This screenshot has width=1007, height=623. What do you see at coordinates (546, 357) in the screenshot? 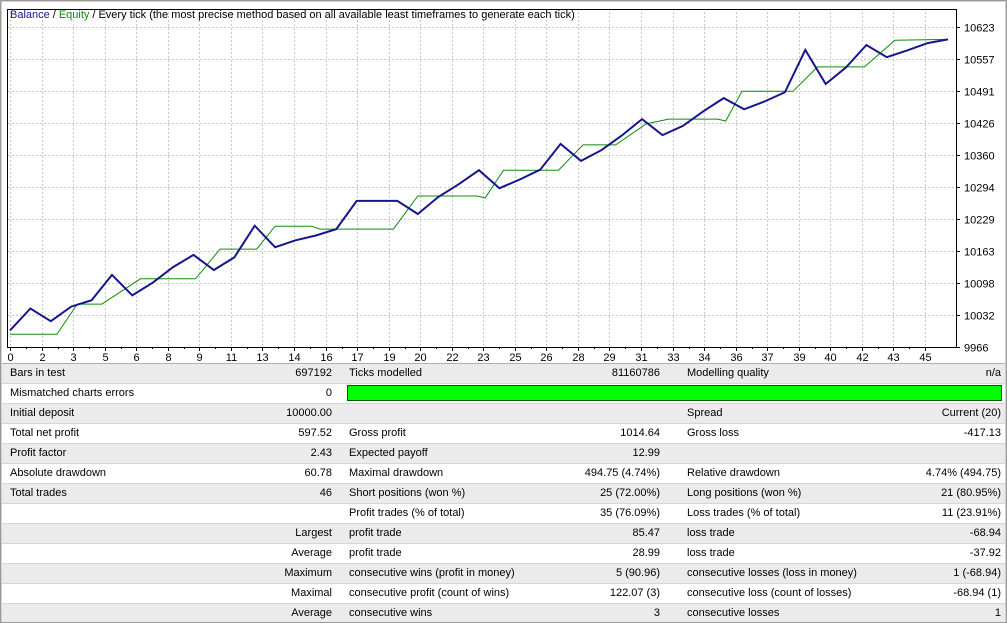
I see `svg-text: 26` at bounding box center [546, 357].